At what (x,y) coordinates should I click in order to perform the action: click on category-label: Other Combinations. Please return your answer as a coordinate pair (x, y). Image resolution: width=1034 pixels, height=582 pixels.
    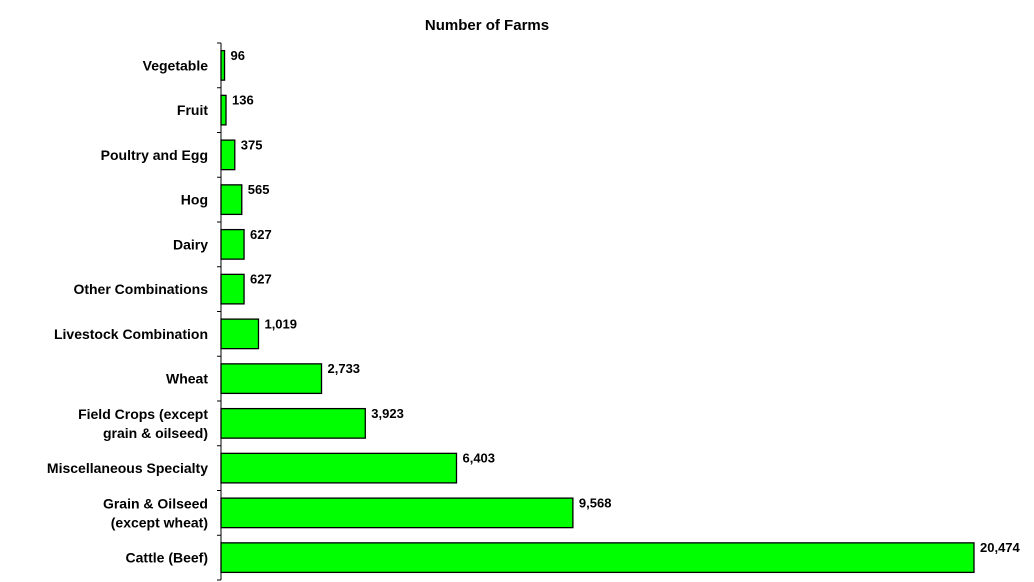
    Looking at the image, I should click on (140, 289).